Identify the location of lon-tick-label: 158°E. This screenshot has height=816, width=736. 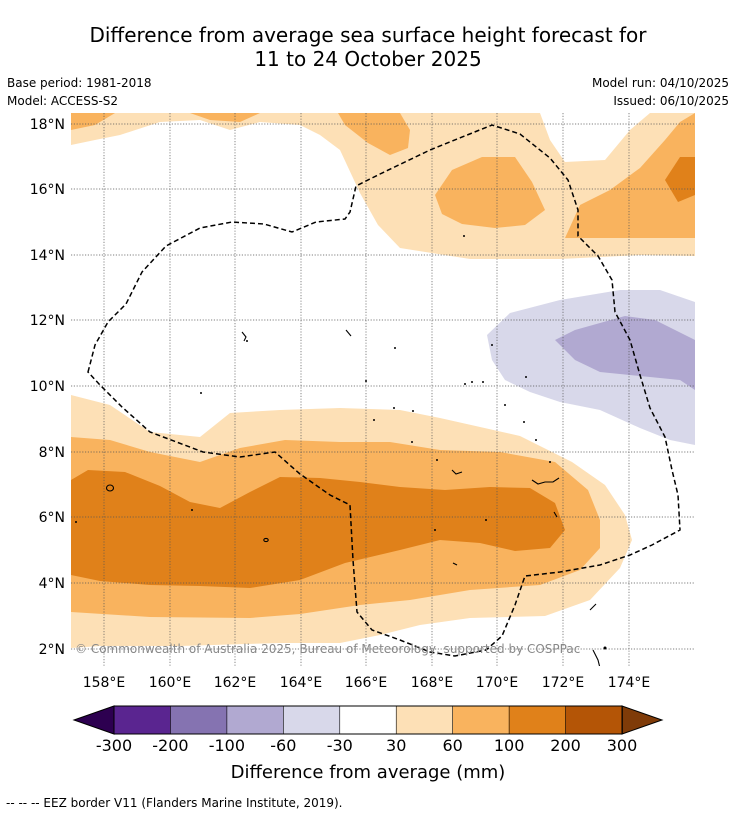
(104, 683).